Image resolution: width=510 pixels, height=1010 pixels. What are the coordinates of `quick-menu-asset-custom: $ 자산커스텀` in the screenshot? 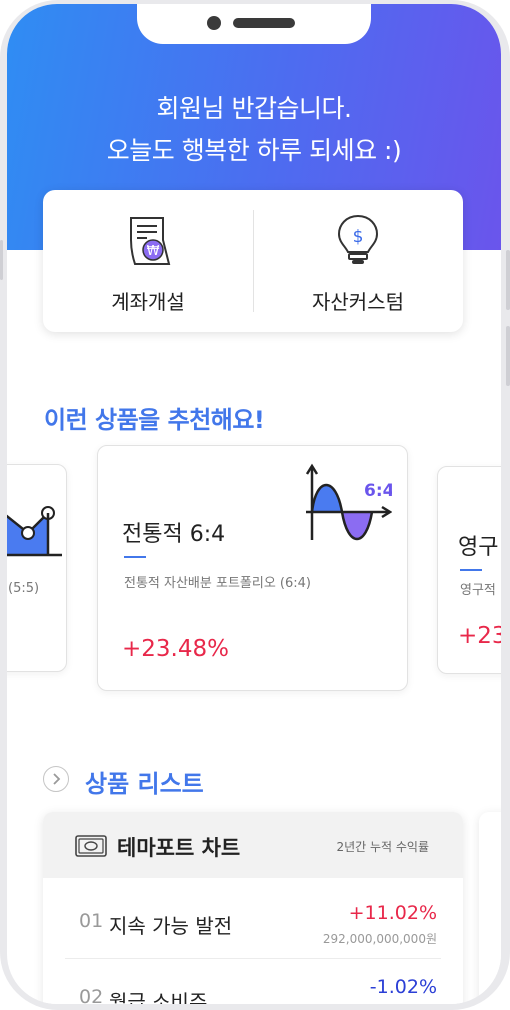 It's located at (358, 261).